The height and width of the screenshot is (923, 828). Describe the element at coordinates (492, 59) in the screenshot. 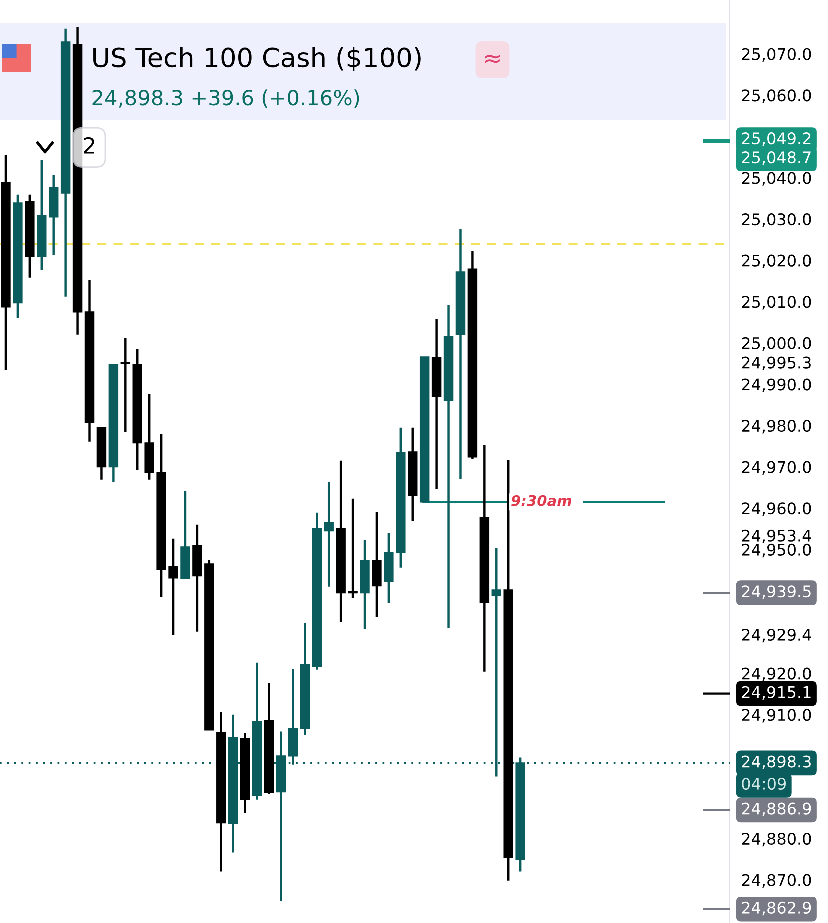

I see `annotation: ≈` at that location.